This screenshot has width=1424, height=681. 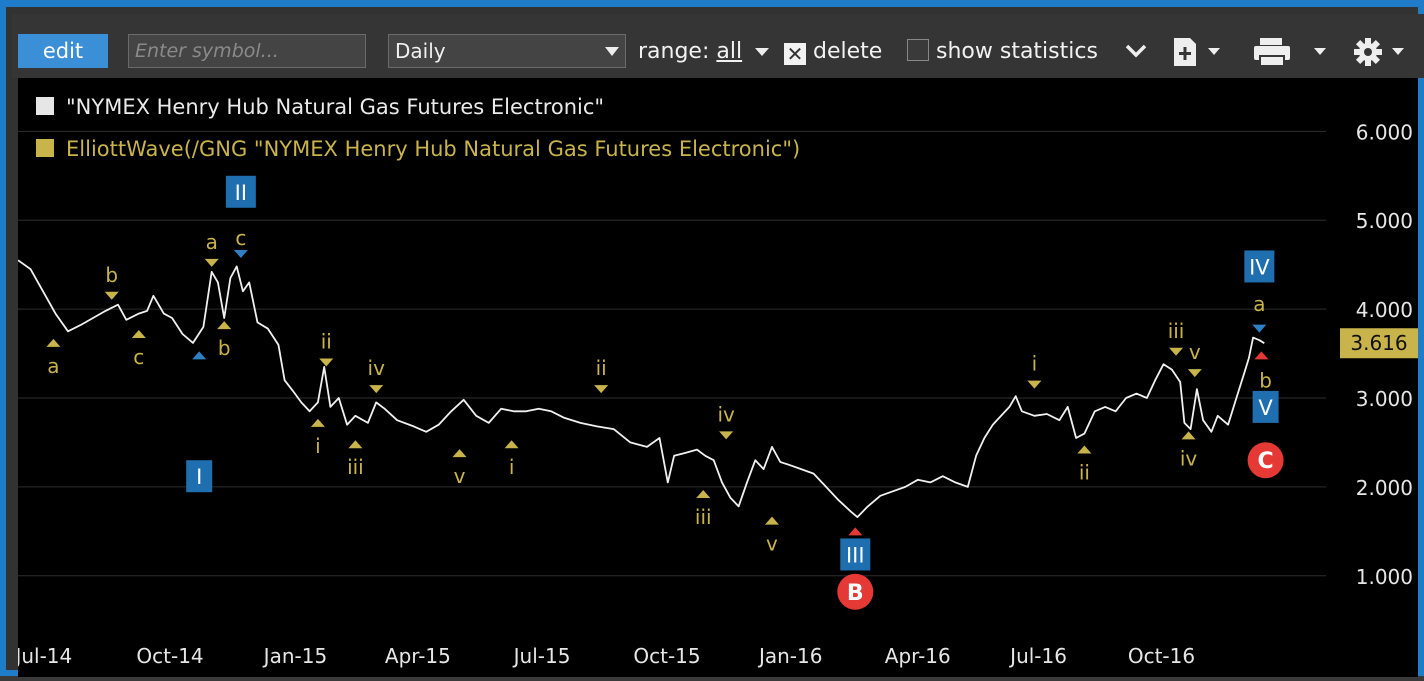 I want to click on y-tick-label: 2.000, so click(x=1384, y=488).